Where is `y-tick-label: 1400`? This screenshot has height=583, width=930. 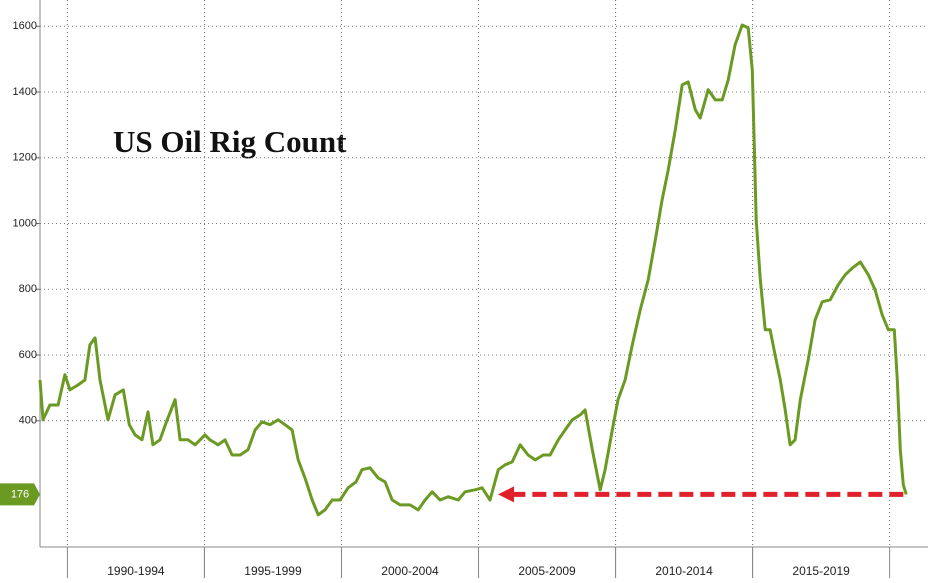 y-tick-label: 1400 is located at coordinates (25, 92).